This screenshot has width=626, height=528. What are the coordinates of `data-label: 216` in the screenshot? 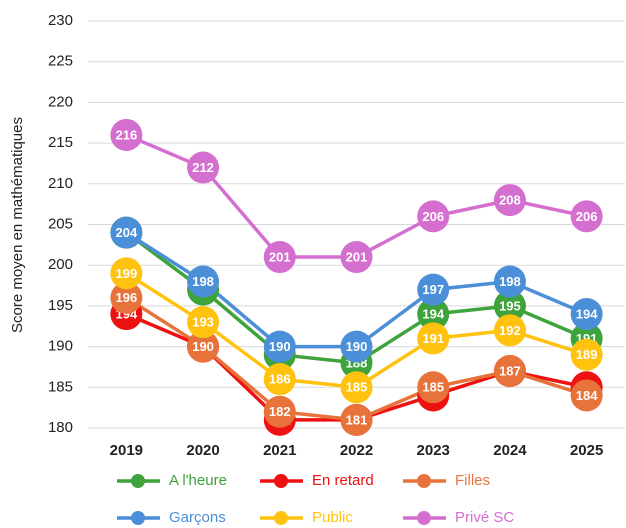 It's located at (127, 134).